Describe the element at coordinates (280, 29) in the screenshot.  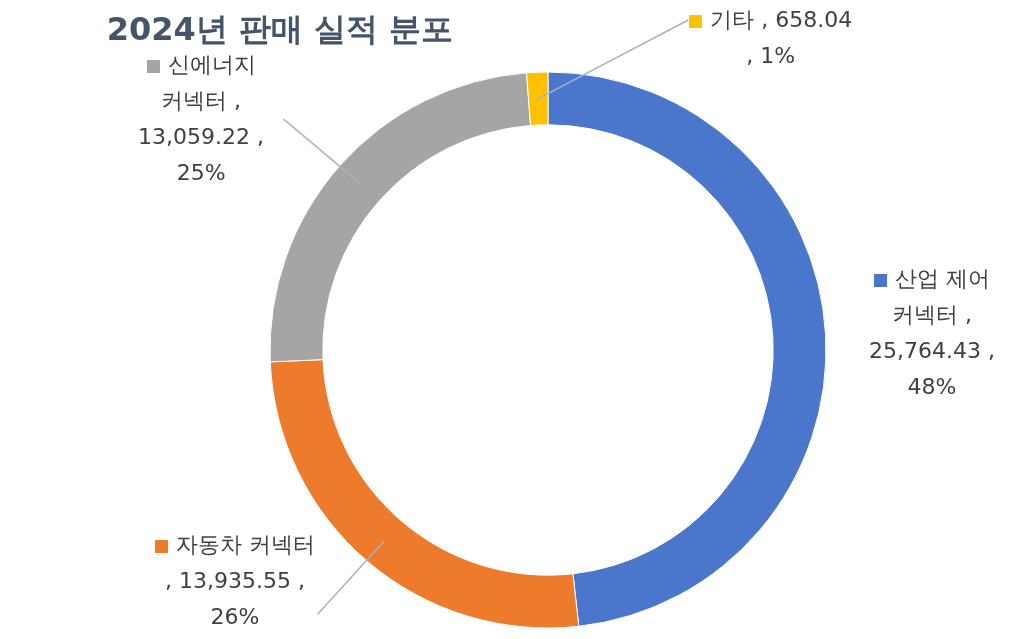
I see `chart-title: 2024년 판매 실적 분포` at that location.